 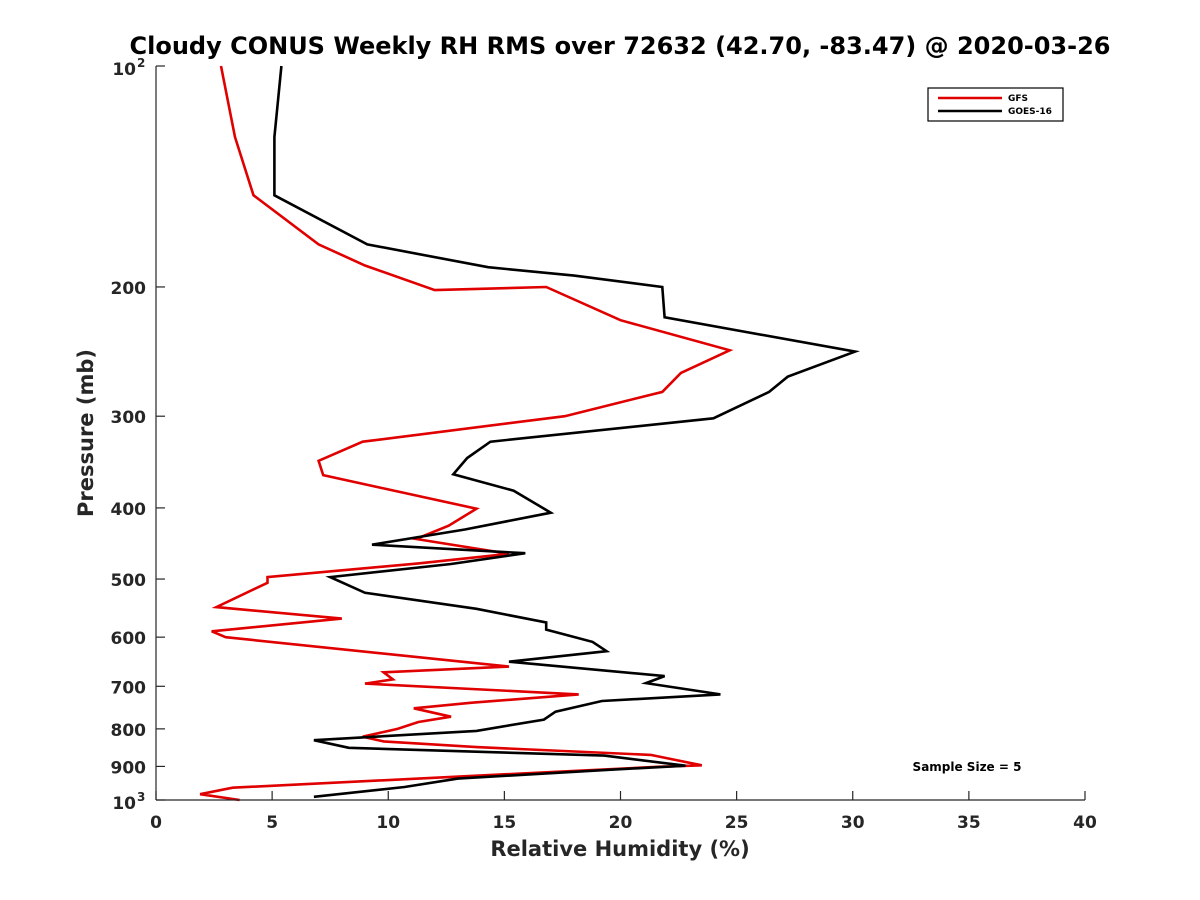 What do you see at coordinates (621, 823) in the screenshot?
I see `x-tick-label: 20` at bounding box center [621, 823].